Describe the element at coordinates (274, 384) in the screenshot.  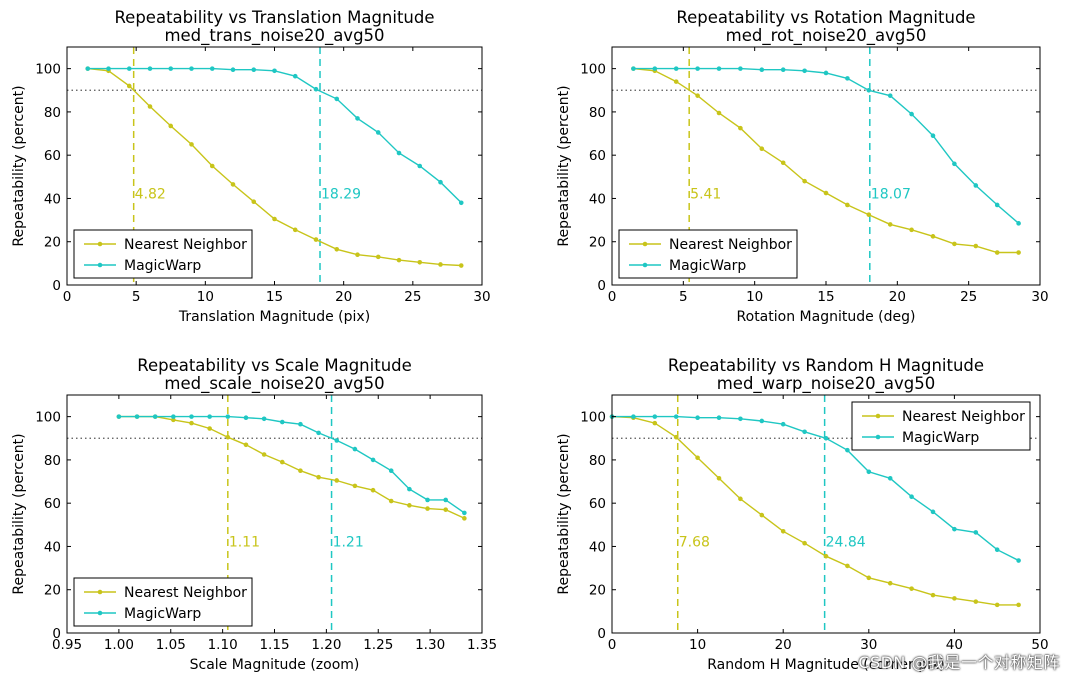
I see `chart-subtitle: med_scale_noise20_avg50` at that location.